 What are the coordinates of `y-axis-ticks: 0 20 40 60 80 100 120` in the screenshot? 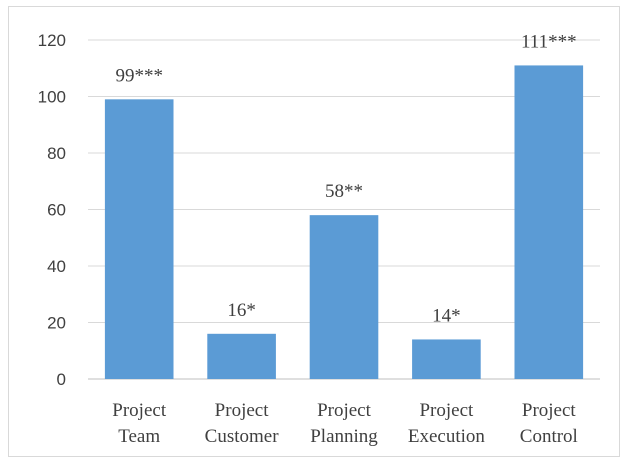 It's located at (52, 210).